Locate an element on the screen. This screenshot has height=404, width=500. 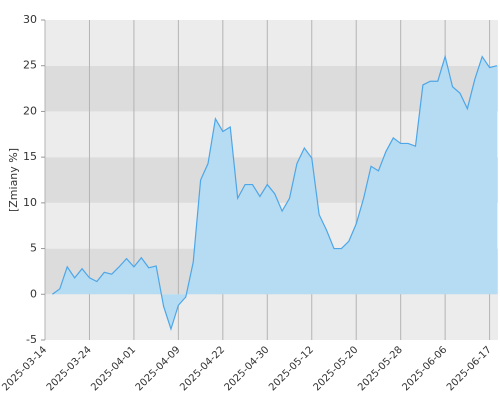
y-tick-label: 0 is located at coordinates (33, 293).